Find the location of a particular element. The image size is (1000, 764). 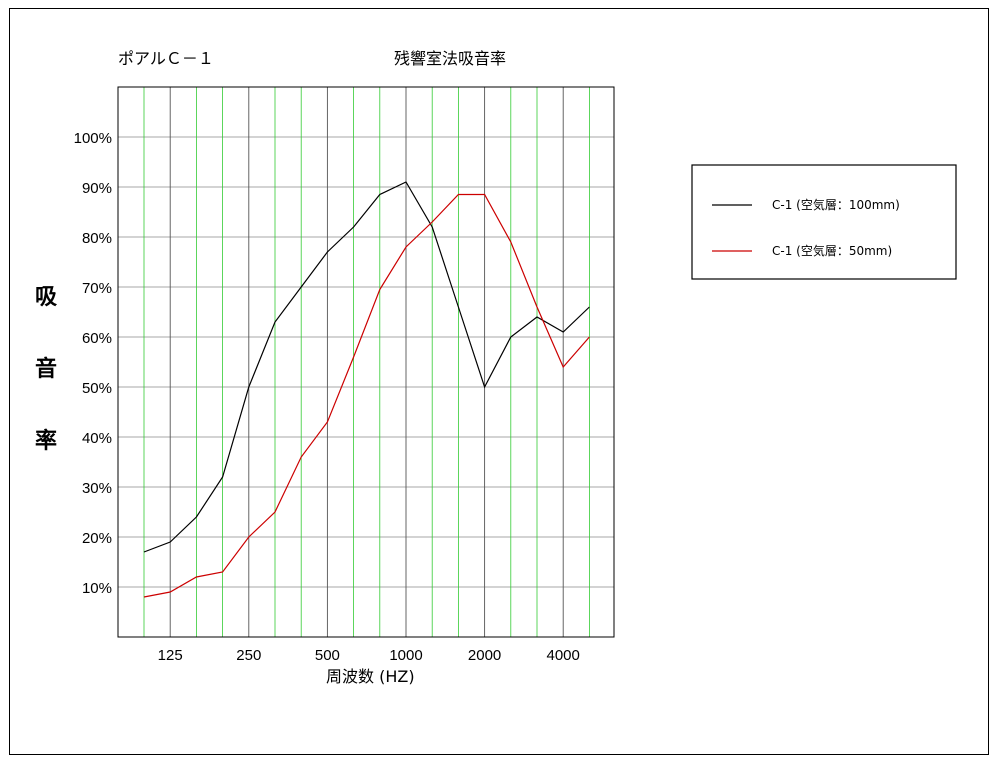

x-tick-label: 500 is located at coordinates (327, 655).